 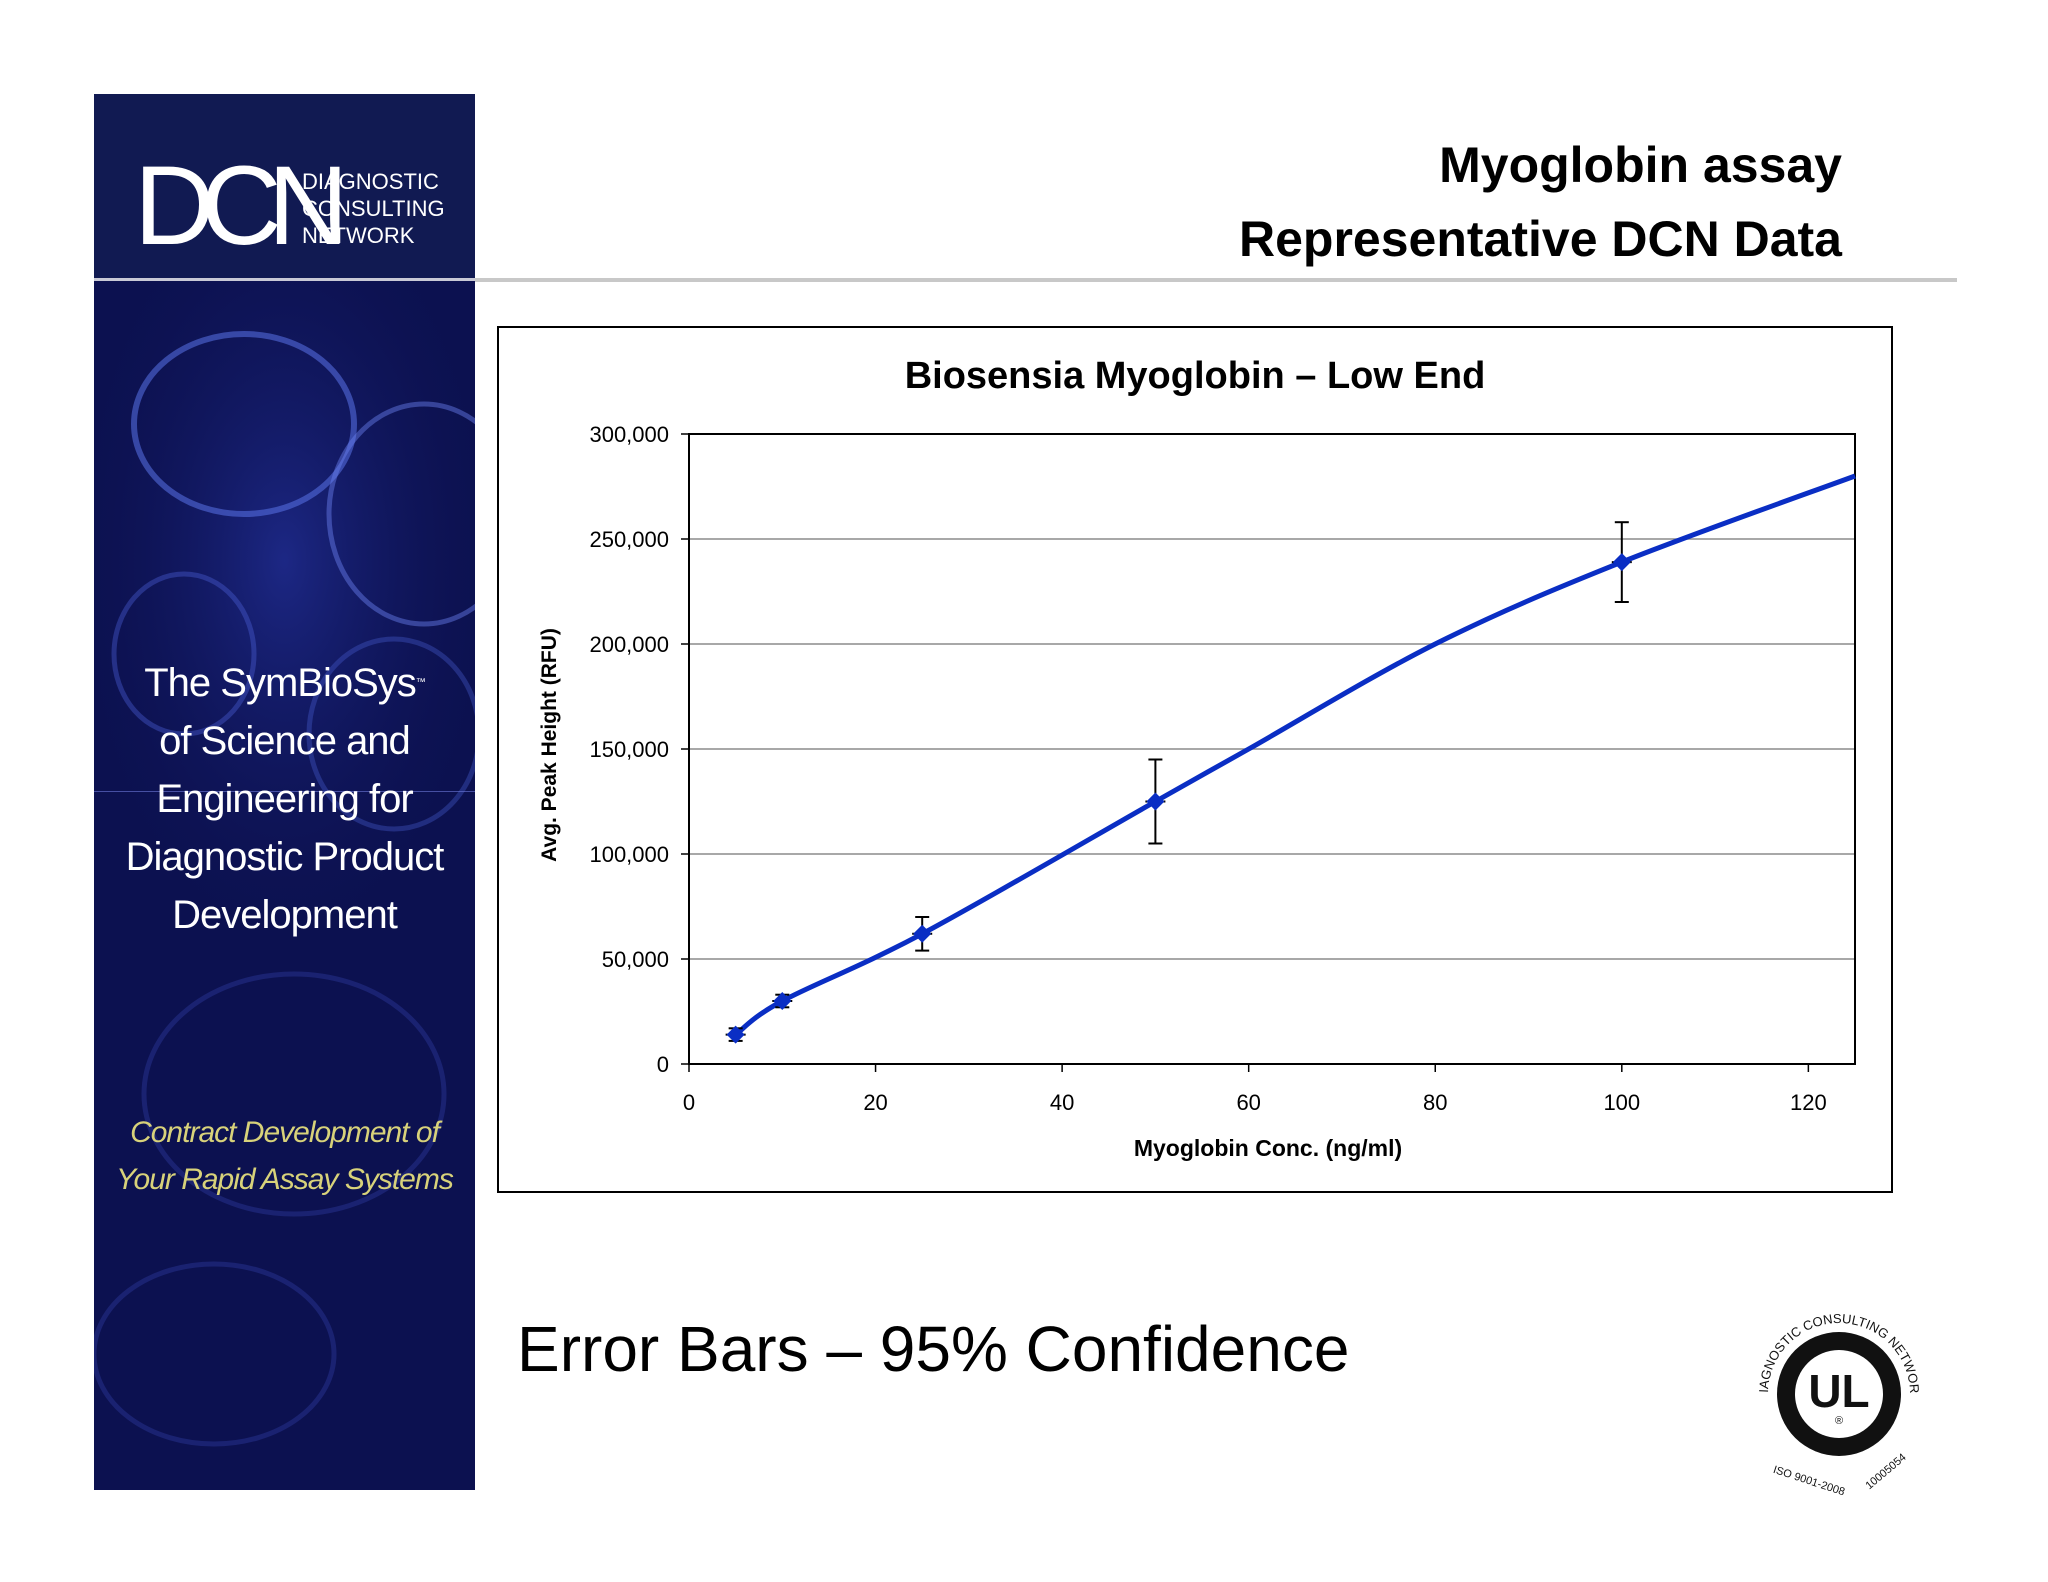 I want to click on x-axis-label: Myoglobin Conc. (ng/ml), so click(x=1268, y=1148).